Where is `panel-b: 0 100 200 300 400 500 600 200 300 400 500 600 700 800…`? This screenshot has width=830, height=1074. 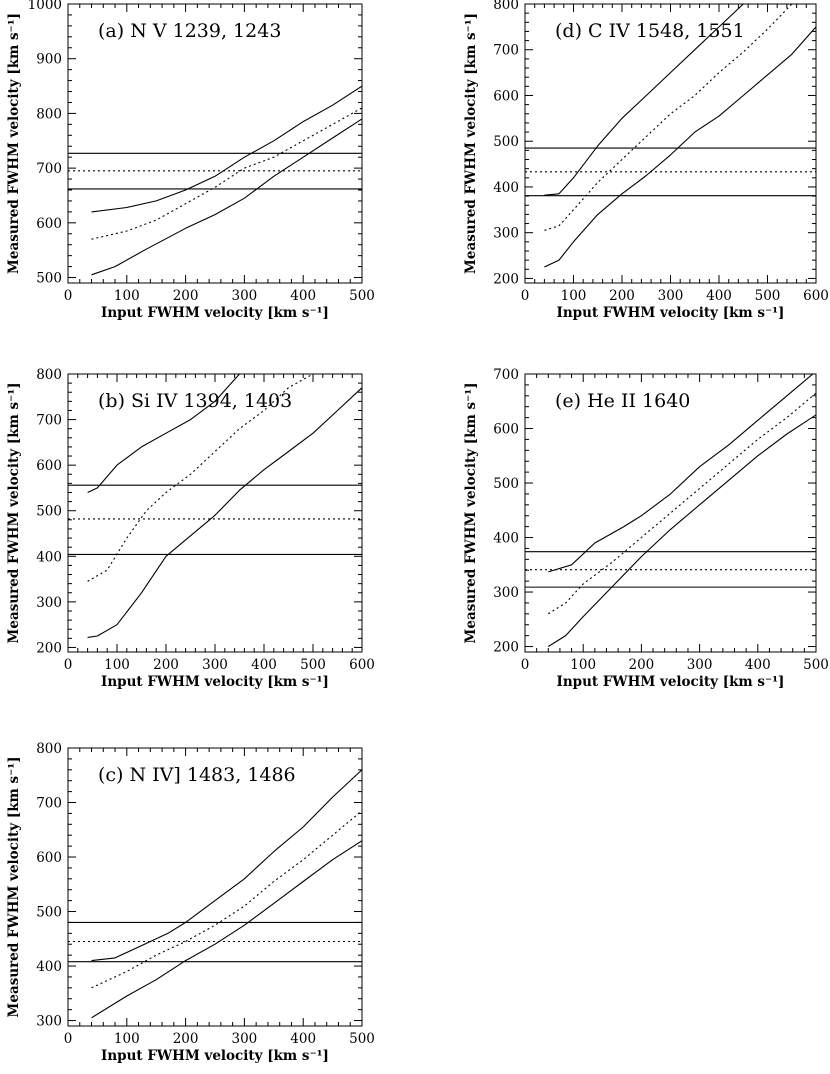
panel-b: 0 100 200 300 400 500 600 200 300 400 500 600 700 800… is located at coordinates (190, 528).